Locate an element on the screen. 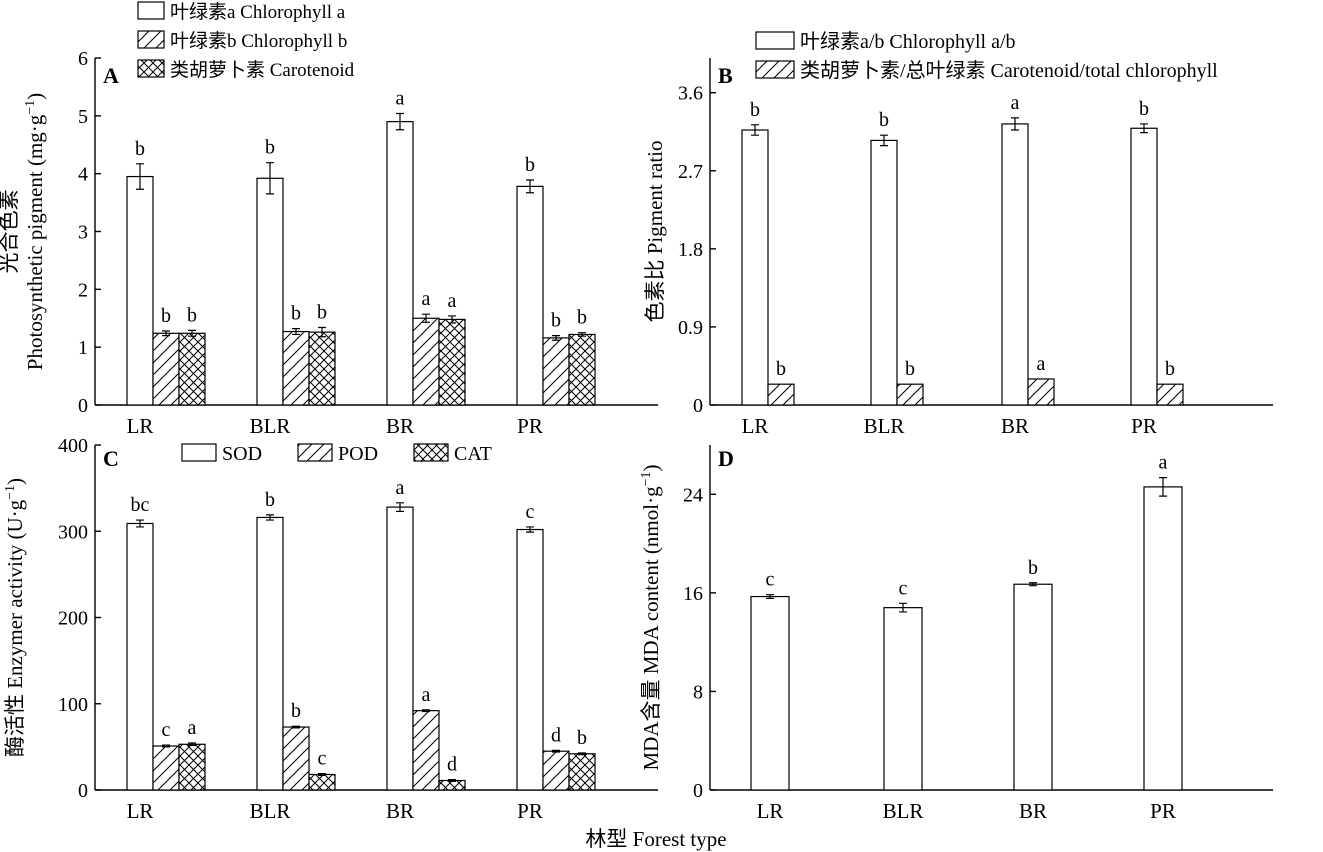  panel-c-x-tick-label: BR is located at coordinates (400, 811).